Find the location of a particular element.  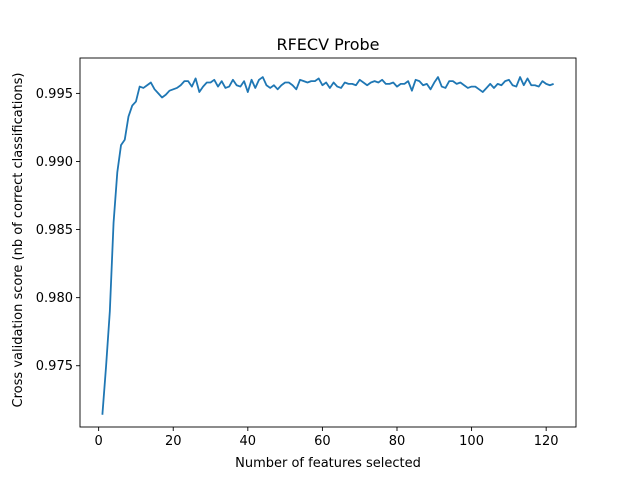

y-tick-label: 0.995 is located at coordinates (54, 94).